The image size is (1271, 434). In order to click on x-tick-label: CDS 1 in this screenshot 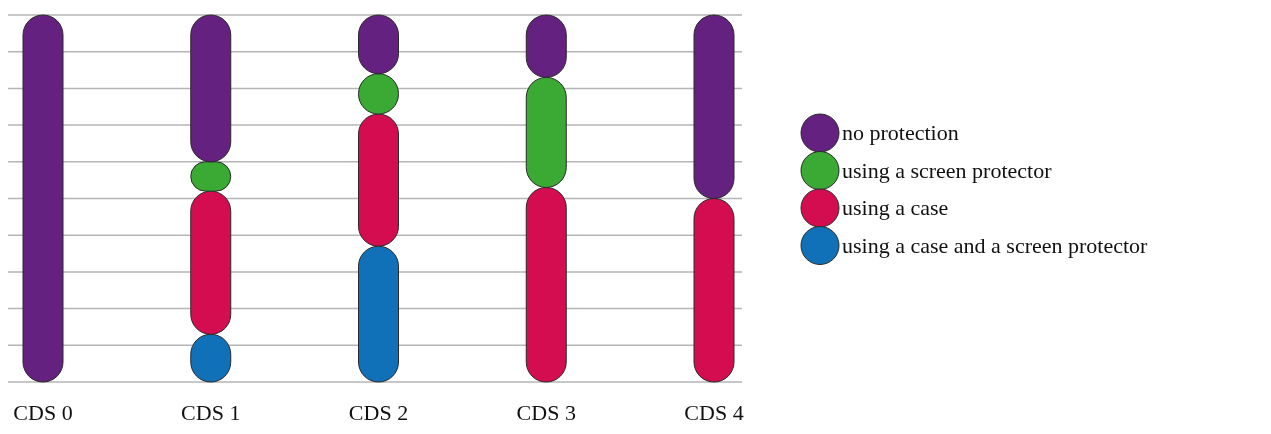, I will do `click(211, 412)`.